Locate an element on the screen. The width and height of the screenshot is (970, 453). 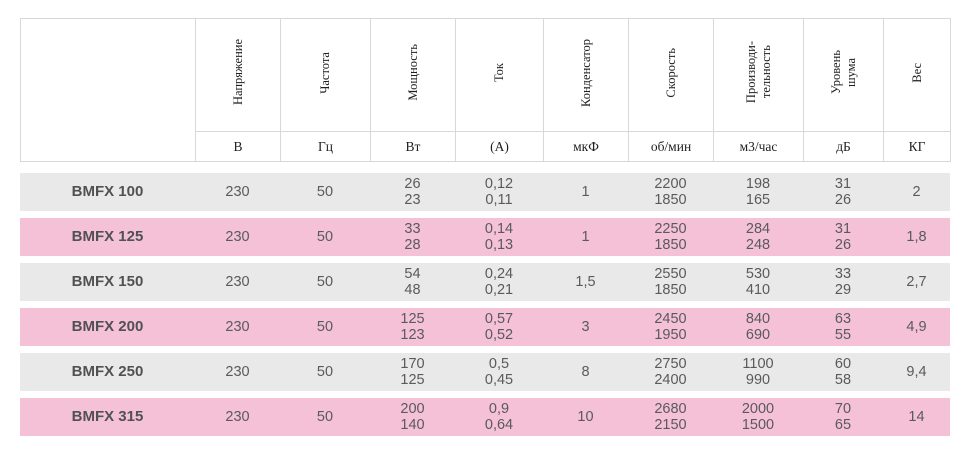
column-header-power-label: Мощность is located at coordinates (412, 72).